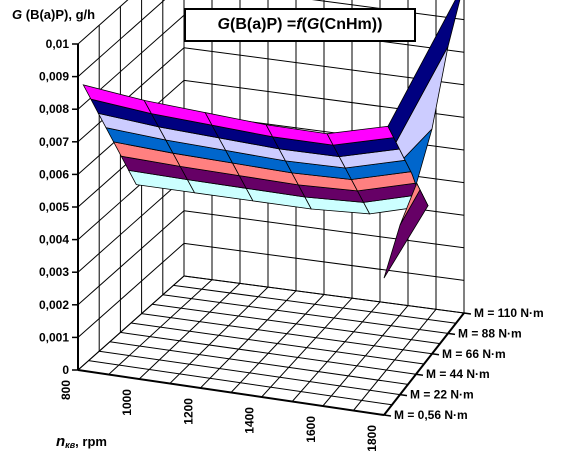 Image resolution: width=564 pixels, height=455 pixels. Describe the element at coordinates (372, 438) in the screenshot. I see `x-tick-label: 1800` at that location.